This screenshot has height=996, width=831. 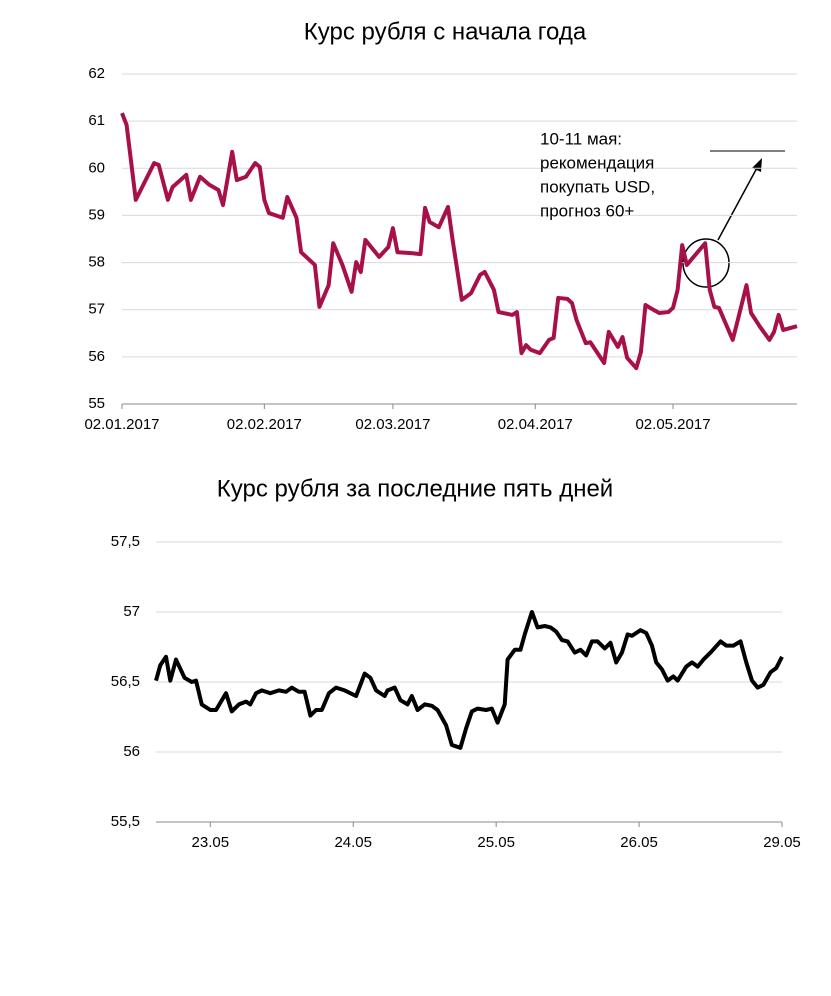 I want to click on x-tick-label: 25.05, so click(x=496, y=842).